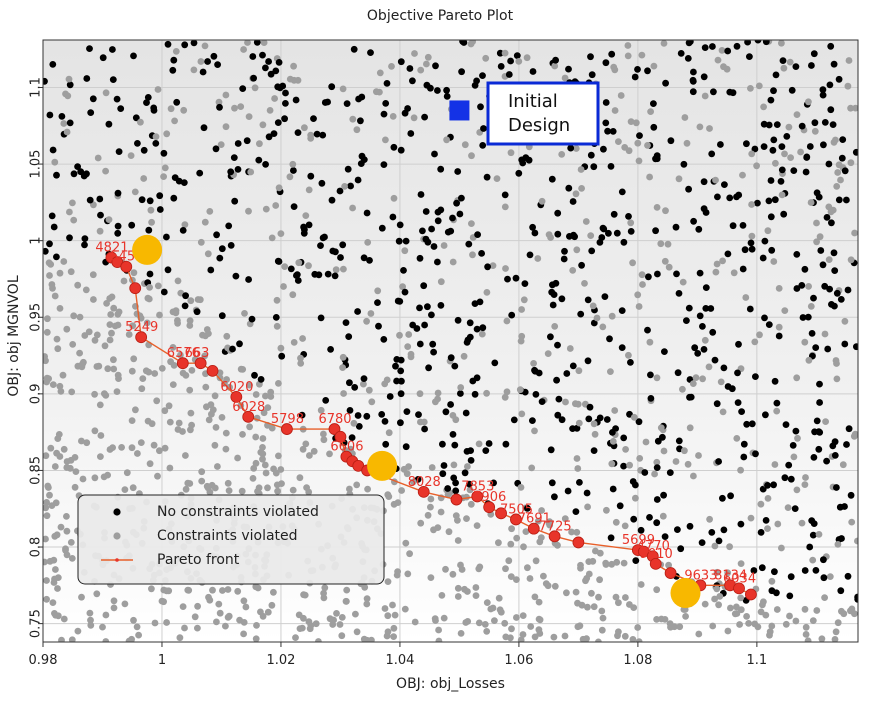 This screenshot has height=708, width=880. I want to click on x-tick-label: 1, so click(162, 660).